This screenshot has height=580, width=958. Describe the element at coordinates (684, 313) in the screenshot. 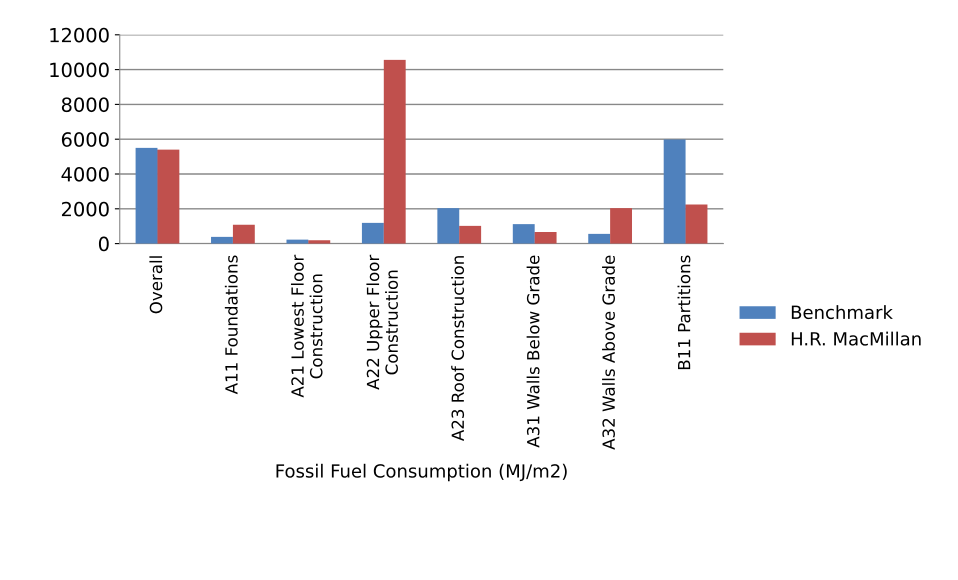

I see `x-tick-label: B11 Partitions` at that location.